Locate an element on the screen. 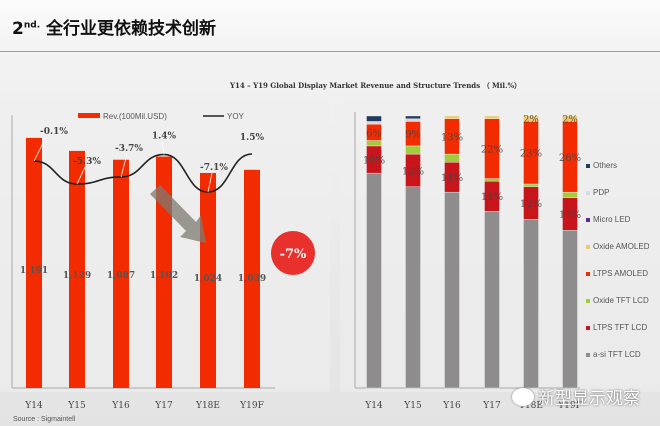  legend-label: LTPS AMOLED is located at coordinates (620, 273).